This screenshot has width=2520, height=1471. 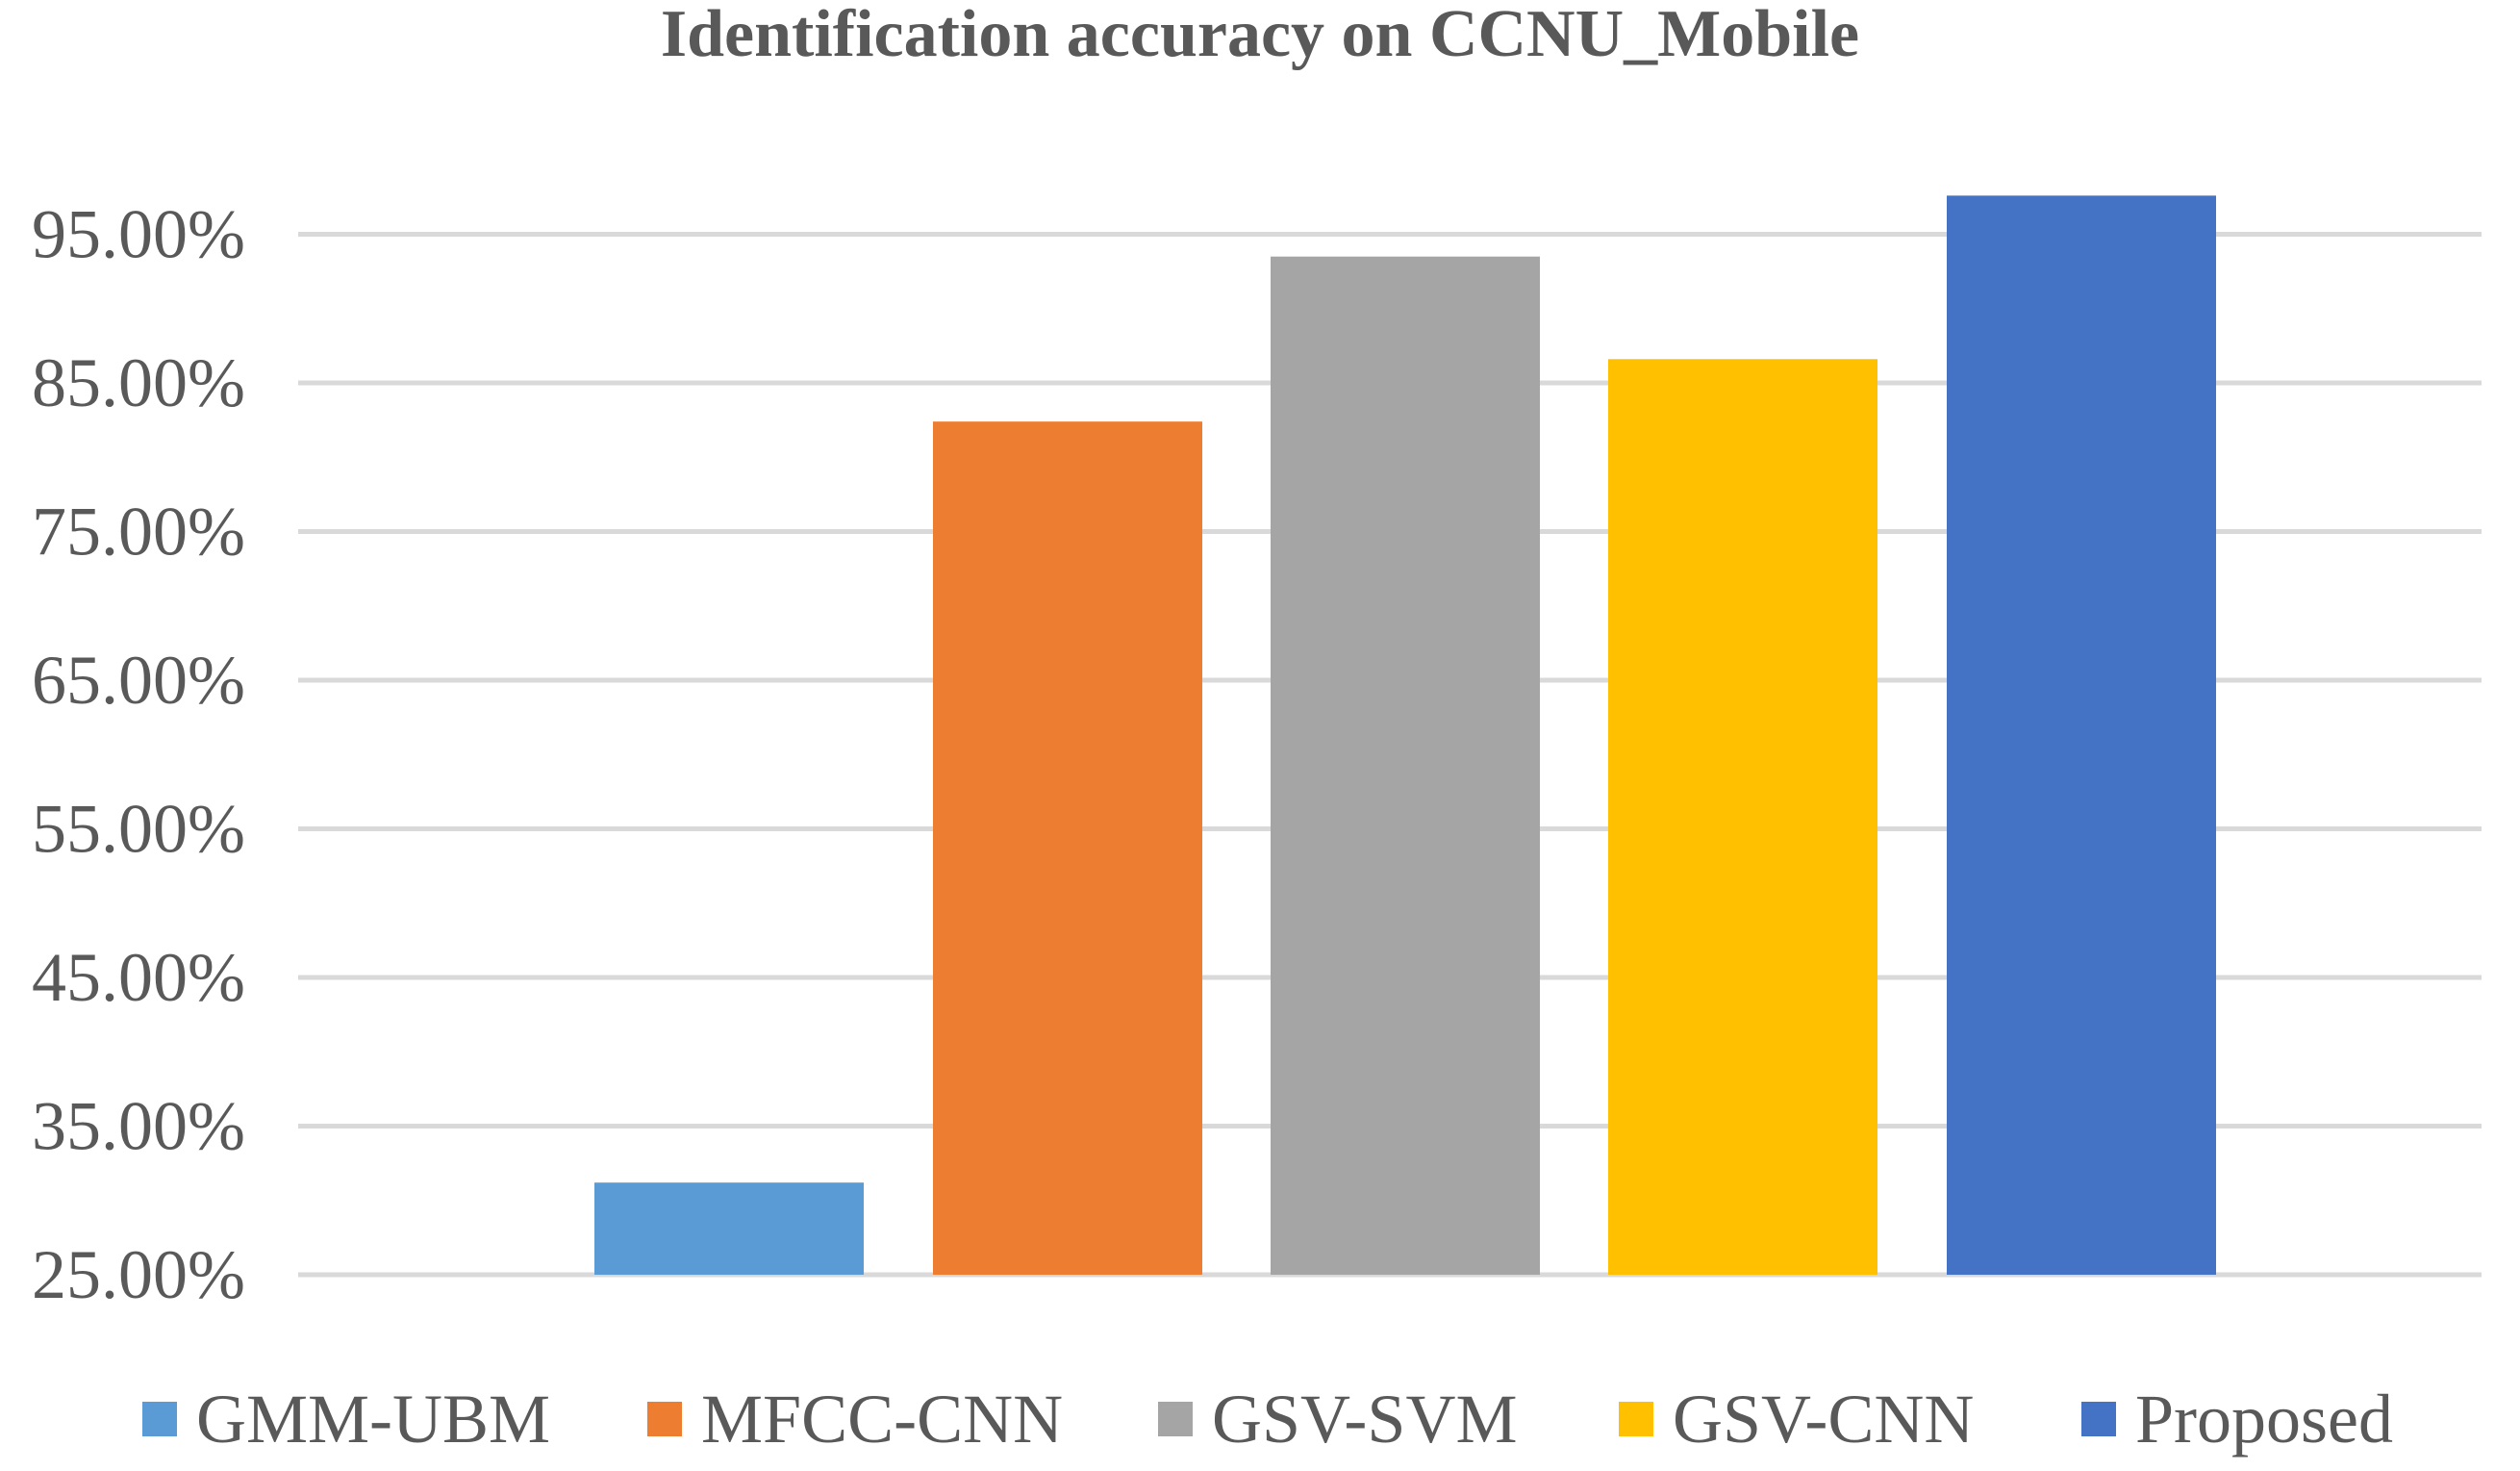 What do you see at coordinates (138, 830) in the screenshot?
I see `y-tick-label: 55.00%` at bounding box center [138, 830].